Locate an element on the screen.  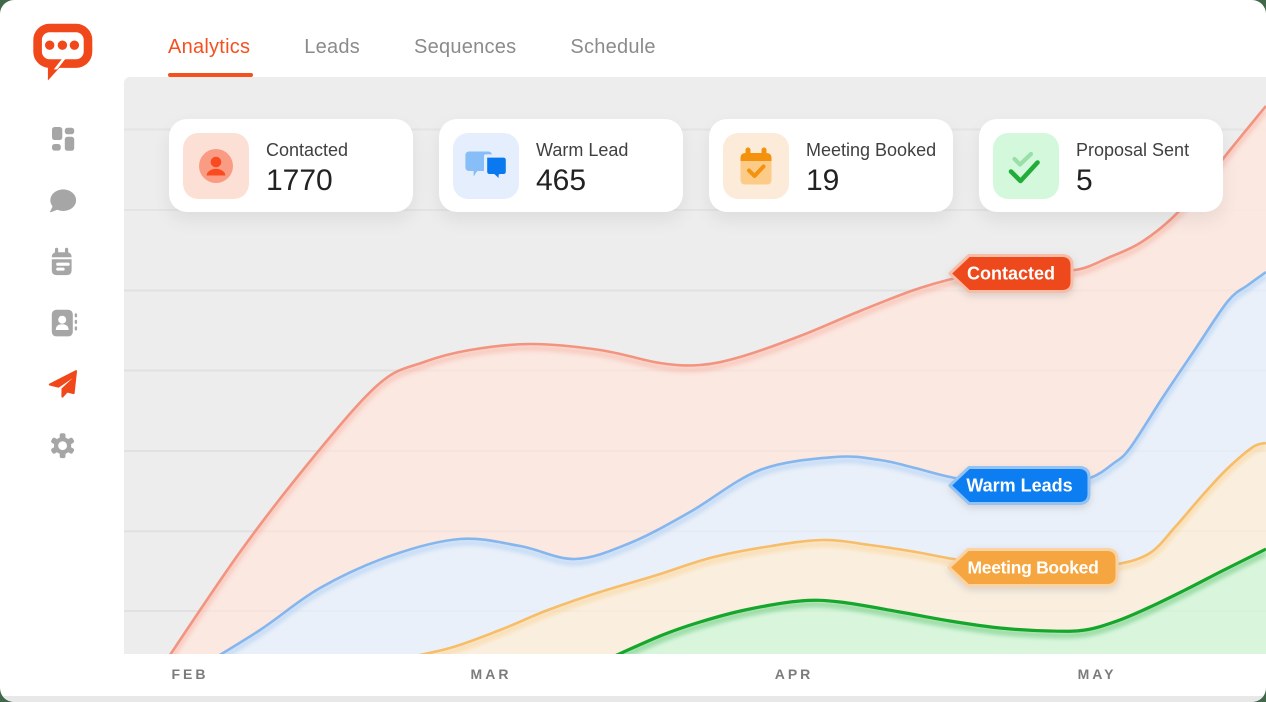
svg-text: Warm Leads is located at coordinates (1019, 486).